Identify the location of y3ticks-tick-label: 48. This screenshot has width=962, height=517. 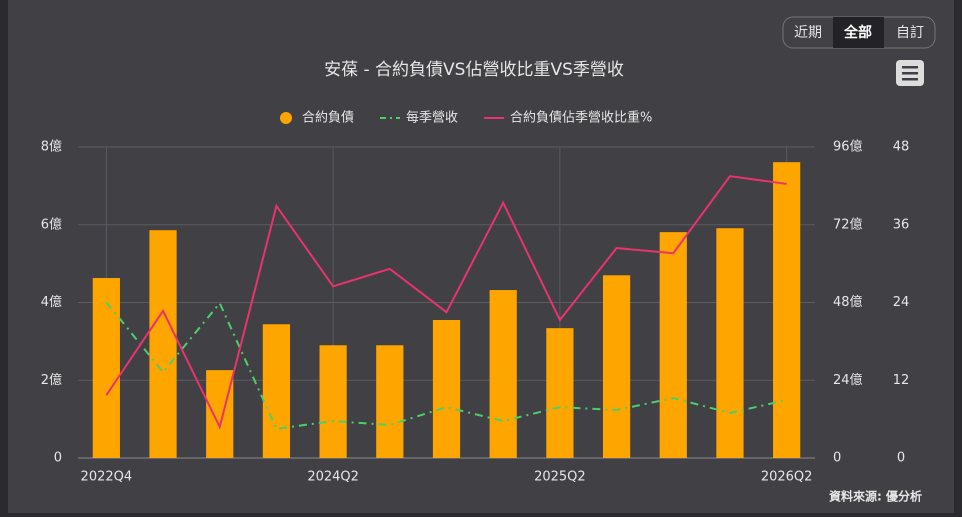
(901, 147).